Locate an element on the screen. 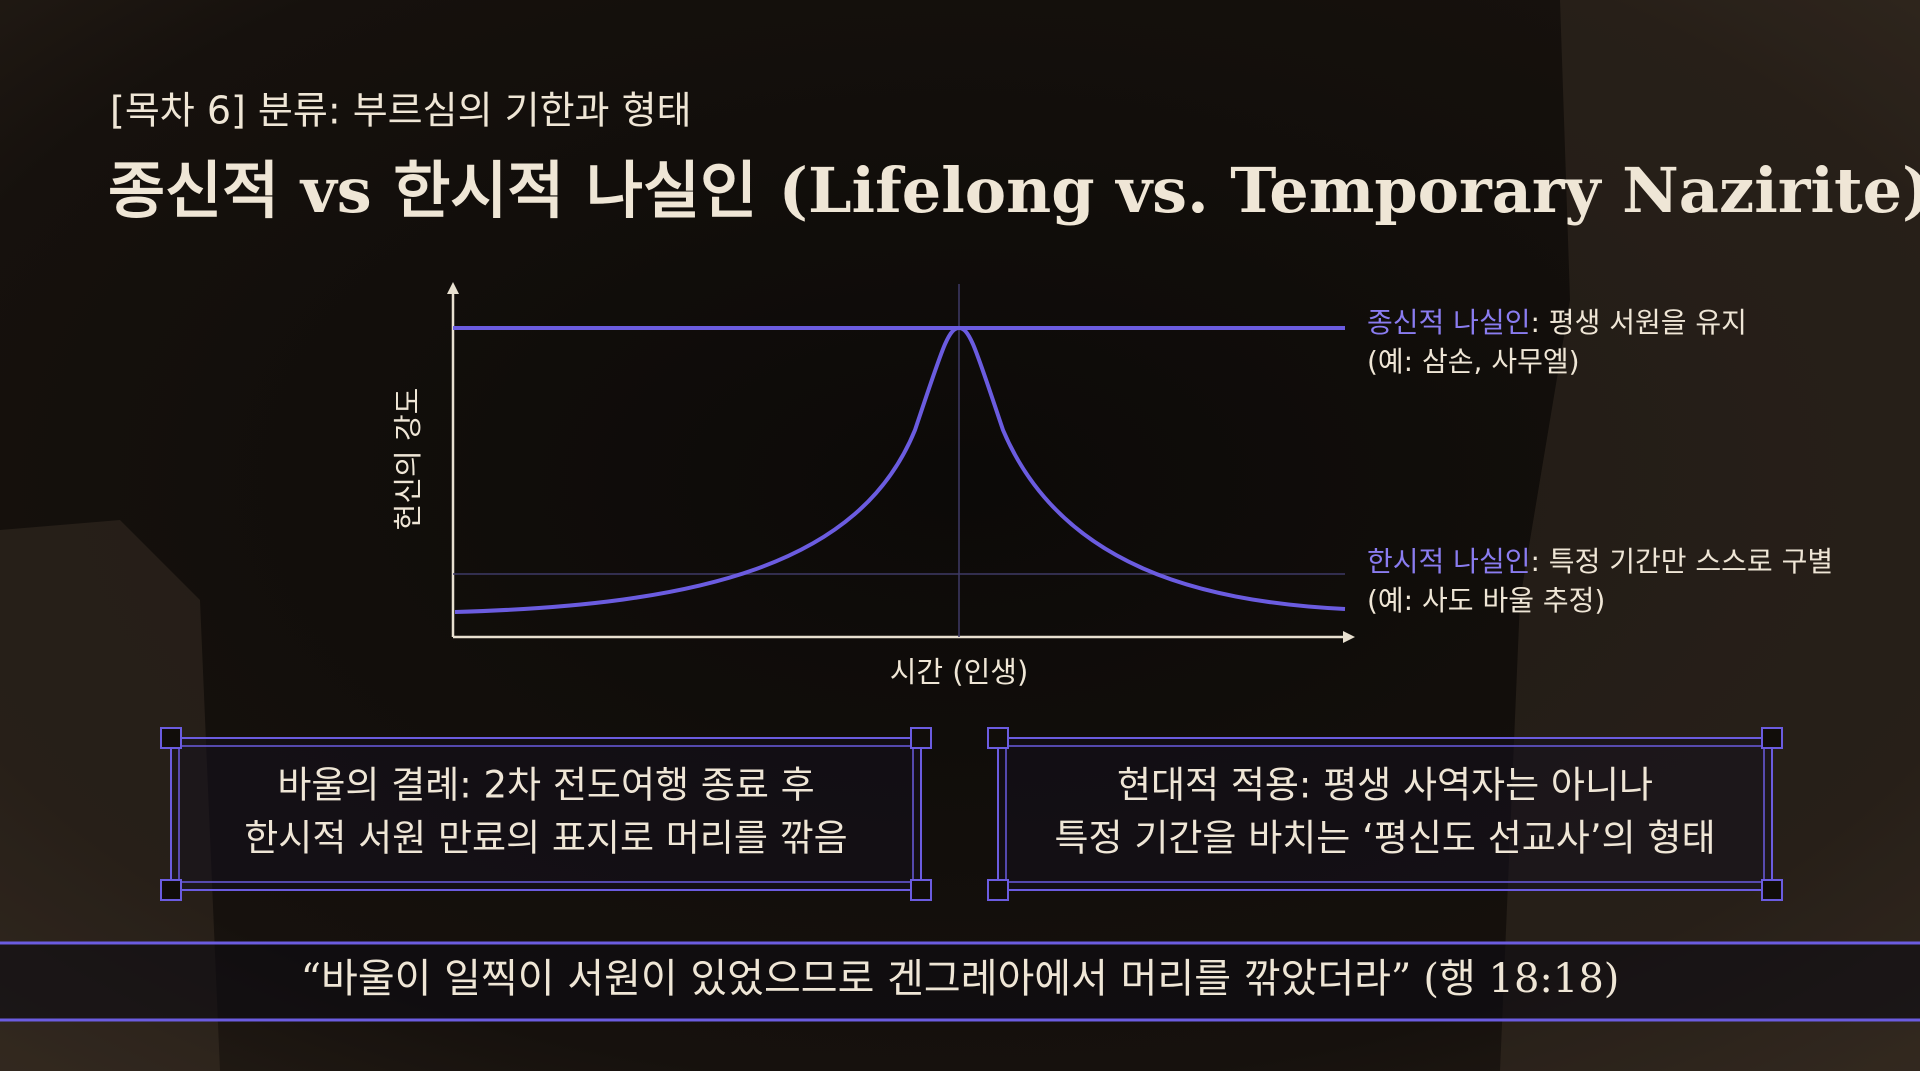 The image size is (1920, 1071). subtitle: [목차 6] 분류: 부르심의 기한과 형태 is located at coordinates (401, 111).